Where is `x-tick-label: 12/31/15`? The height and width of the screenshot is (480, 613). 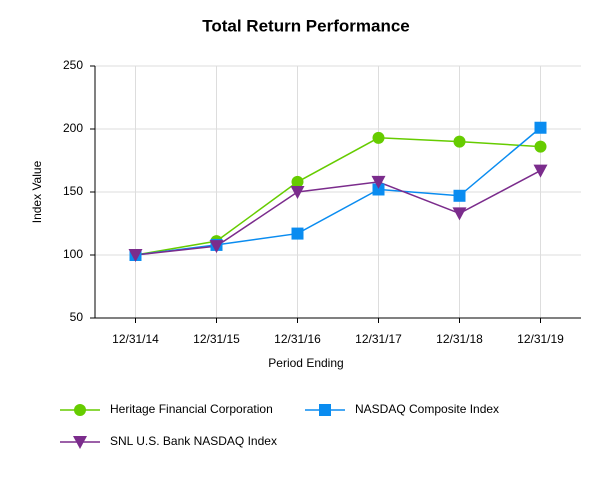 x-tick-label: 12/31/15 is located at coordinates (216, 339).